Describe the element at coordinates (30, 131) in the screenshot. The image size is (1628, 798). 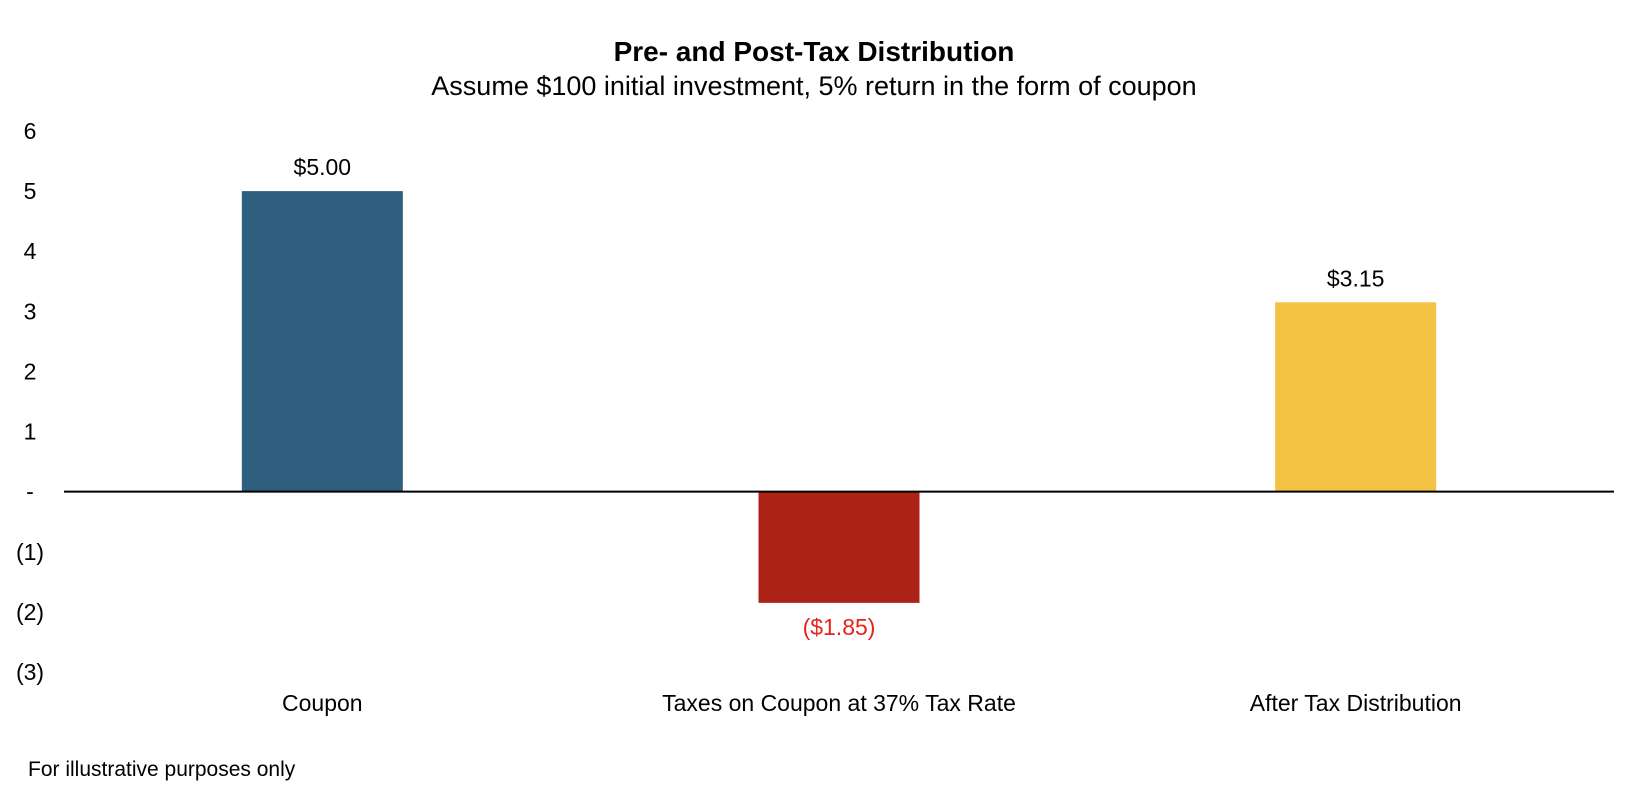
I see `y-tick-label: 6` at that location.